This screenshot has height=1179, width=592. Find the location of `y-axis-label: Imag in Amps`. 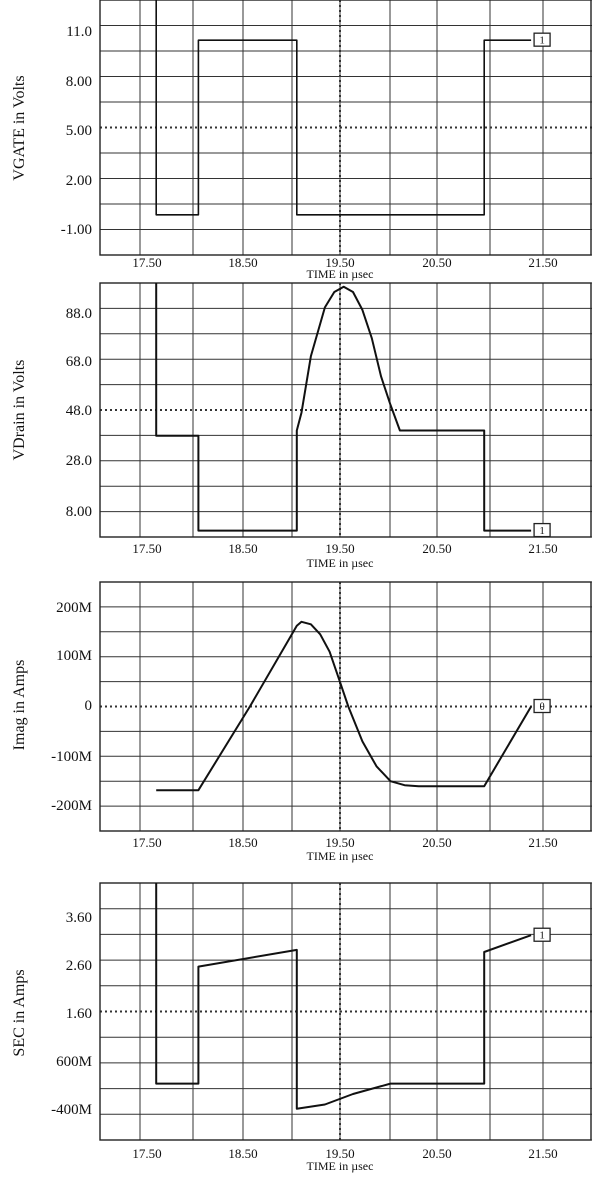

y-axis-label: Imag in Amps is located at coordinates (19, 705).